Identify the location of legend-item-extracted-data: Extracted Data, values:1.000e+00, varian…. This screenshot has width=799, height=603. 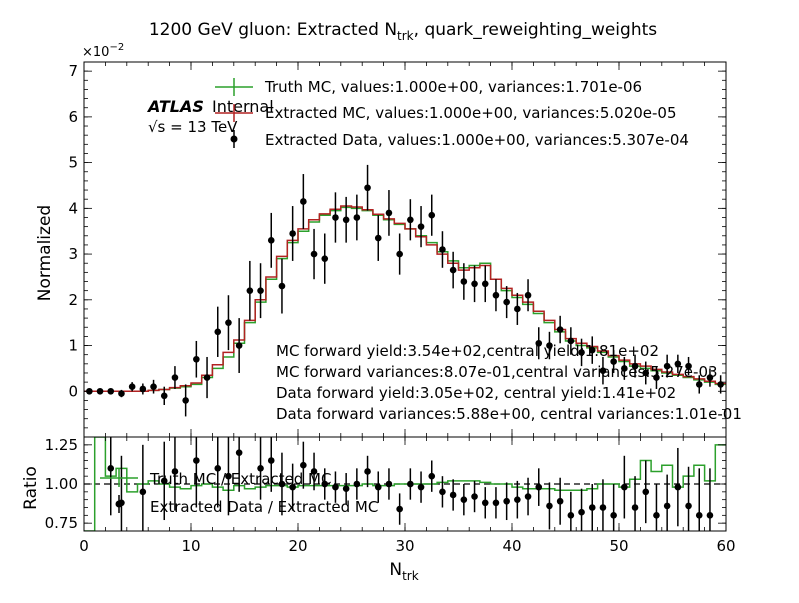
(459, 139).